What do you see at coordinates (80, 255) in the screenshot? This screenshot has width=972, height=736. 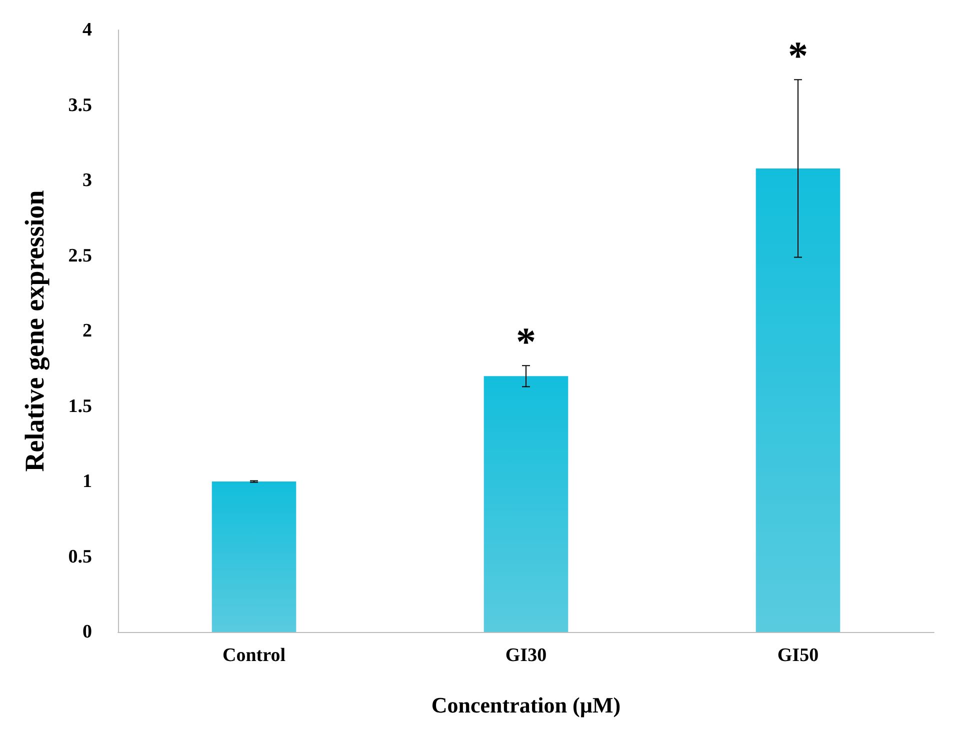 I see `y-tick-label: 2.5` at bounding box center [80, 255].